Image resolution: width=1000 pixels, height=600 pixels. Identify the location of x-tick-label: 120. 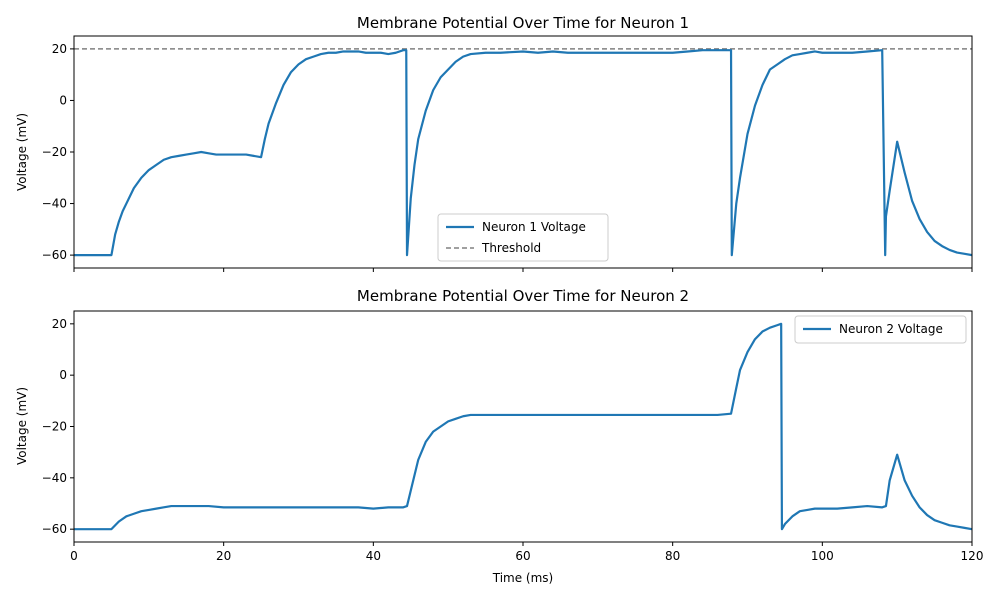
(972, 556).